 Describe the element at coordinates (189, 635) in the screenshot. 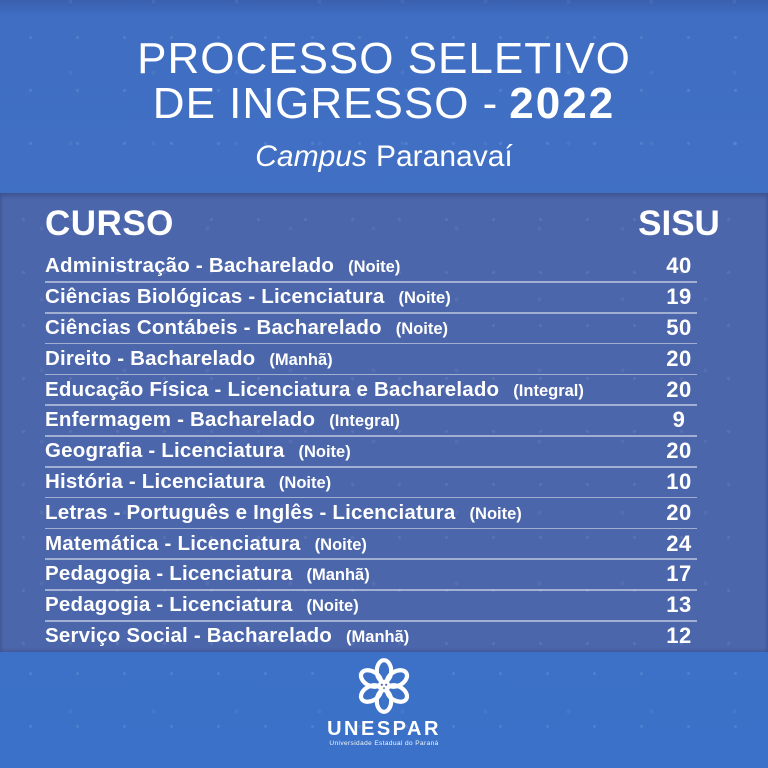

I see `course-name: Serviço Social - Bacharelado` at that location.